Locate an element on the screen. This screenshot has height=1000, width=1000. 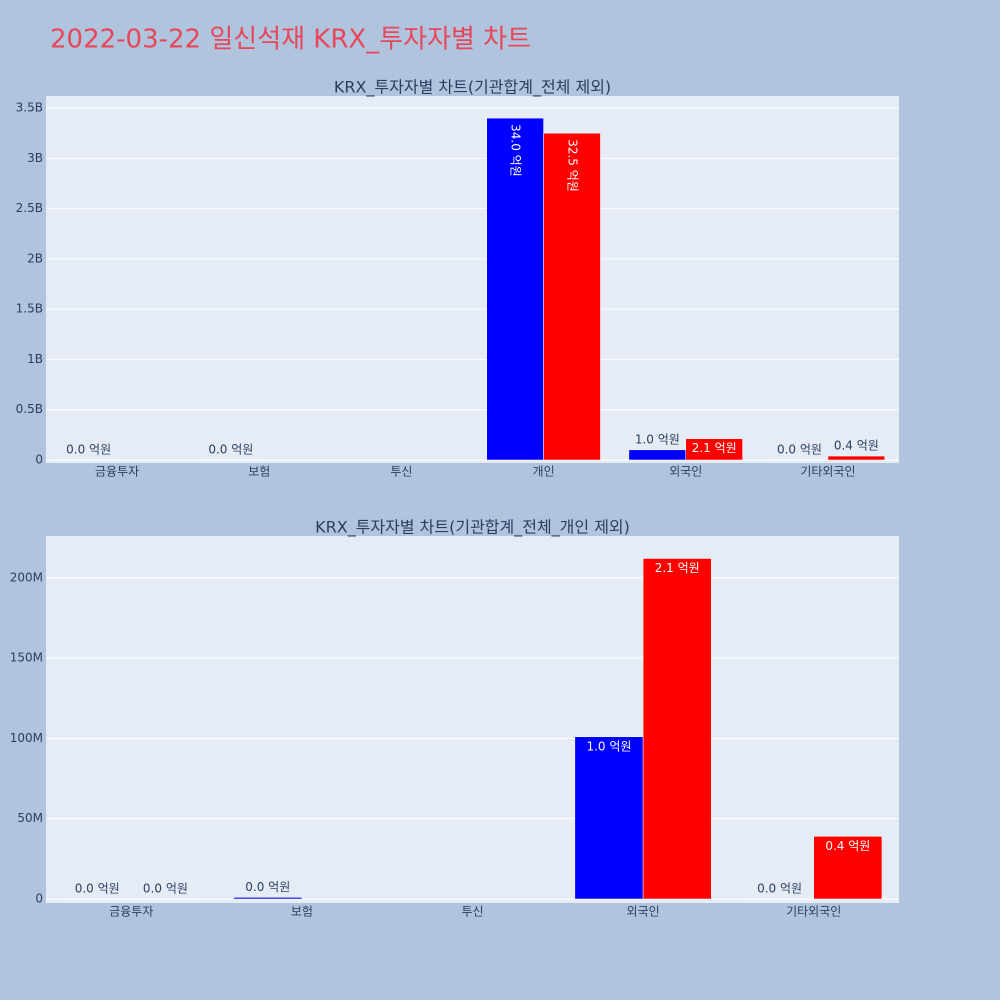
y-tick-label: 50M is located at coordinates (30, 818).